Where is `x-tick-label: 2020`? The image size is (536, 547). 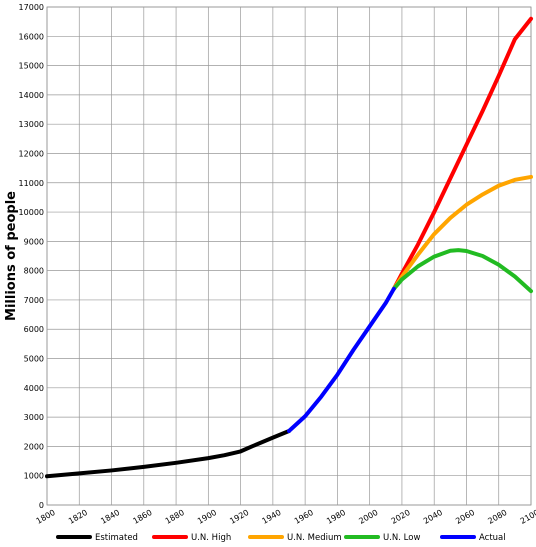 x-tick-label: 2020 is located at coordinates (401, 517).